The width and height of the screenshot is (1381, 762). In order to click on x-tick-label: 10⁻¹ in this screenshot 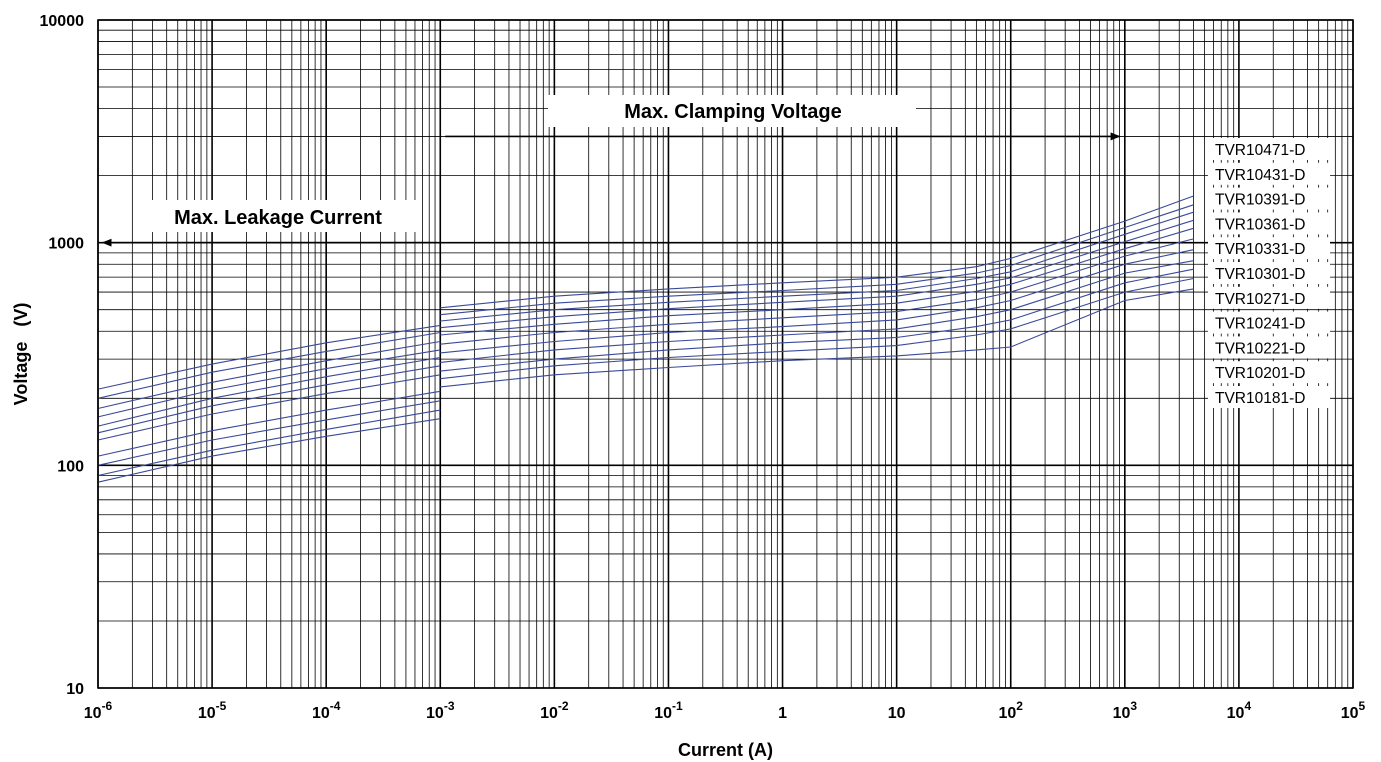, I will do `click(668, 710)`.